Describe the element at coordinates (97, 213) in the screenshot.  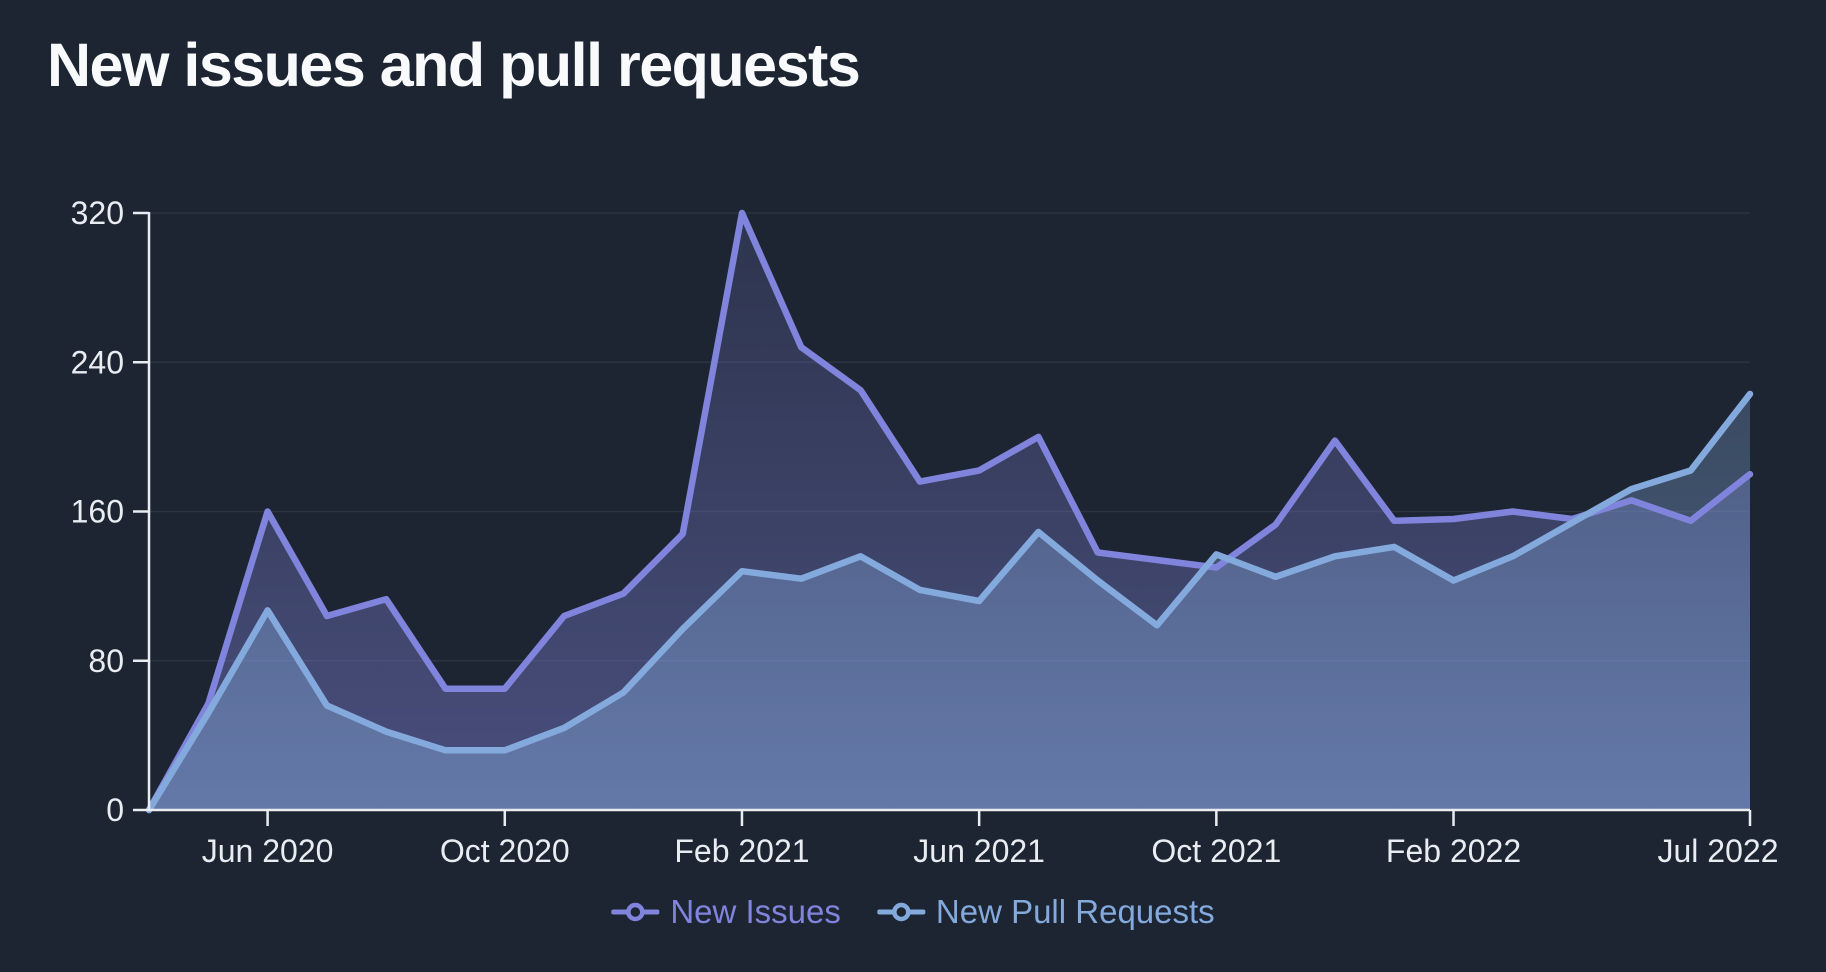
I see `y-tick-label: 320` at that location.